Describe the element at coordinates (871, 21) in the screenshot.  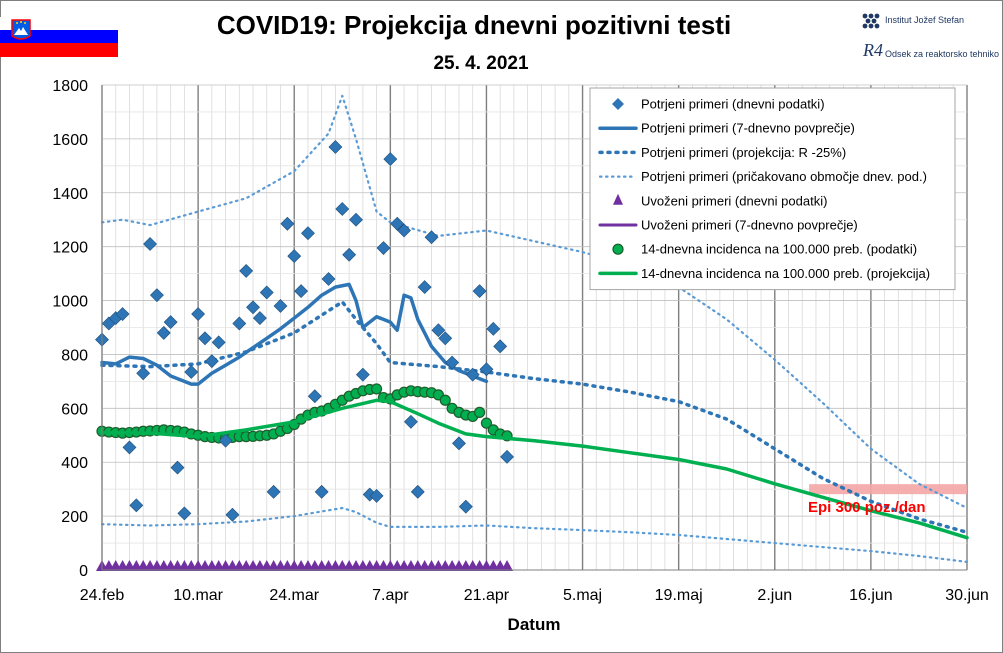
I see `ijs-dots-icon` at that location.